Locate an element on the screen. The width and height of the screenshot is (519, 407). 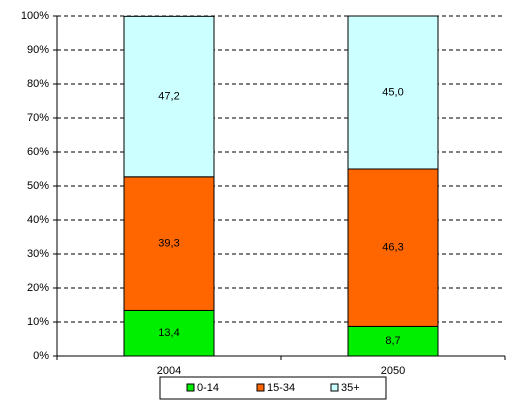
legend-label: 35+ is located at coordinates (350, 388).